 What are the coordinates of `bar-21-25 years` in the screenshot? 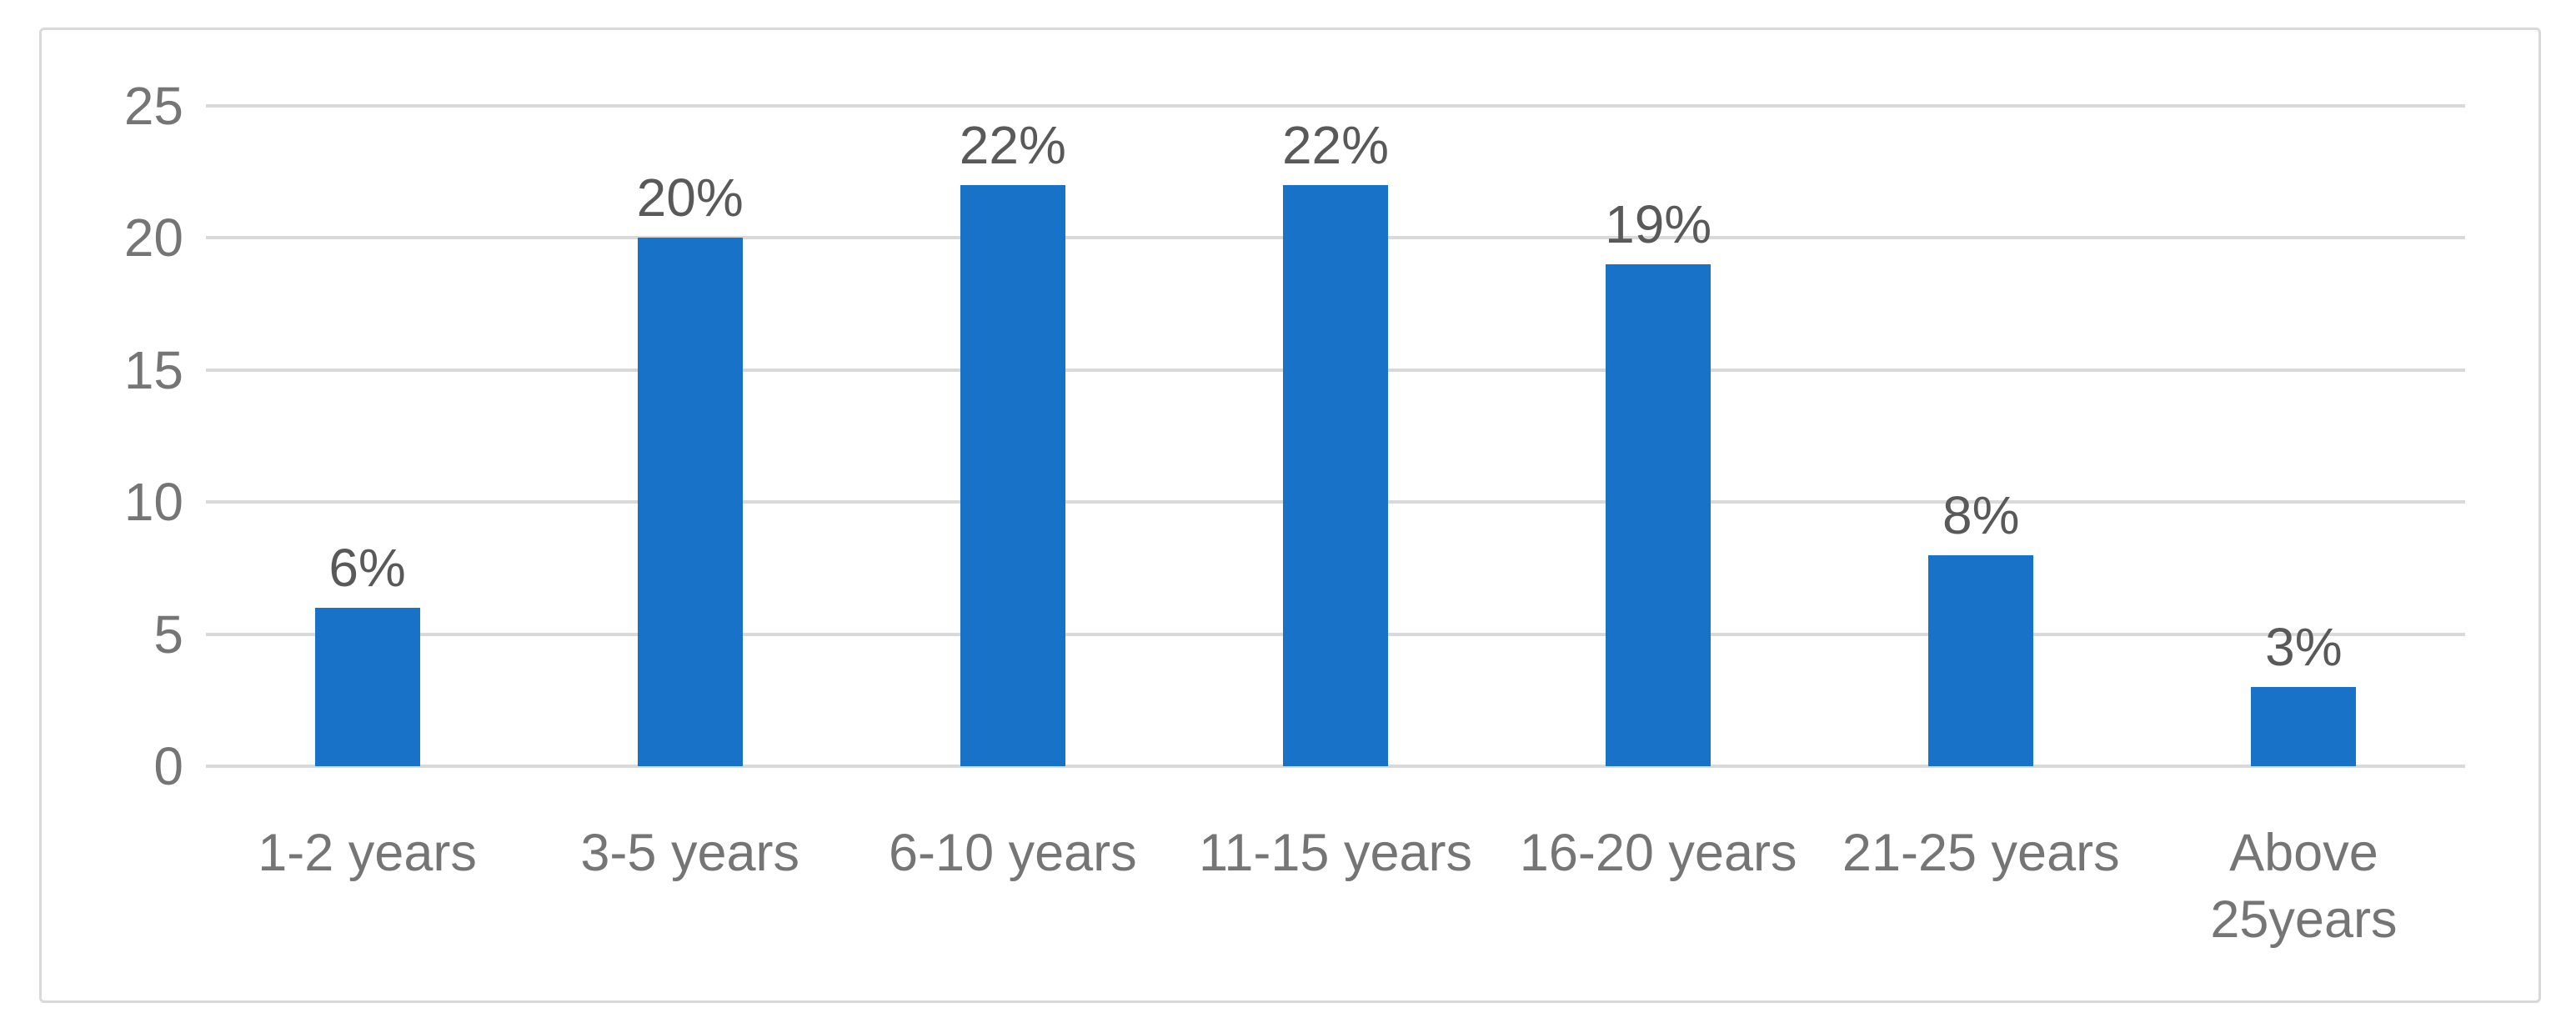 It's located at (1981, 660).